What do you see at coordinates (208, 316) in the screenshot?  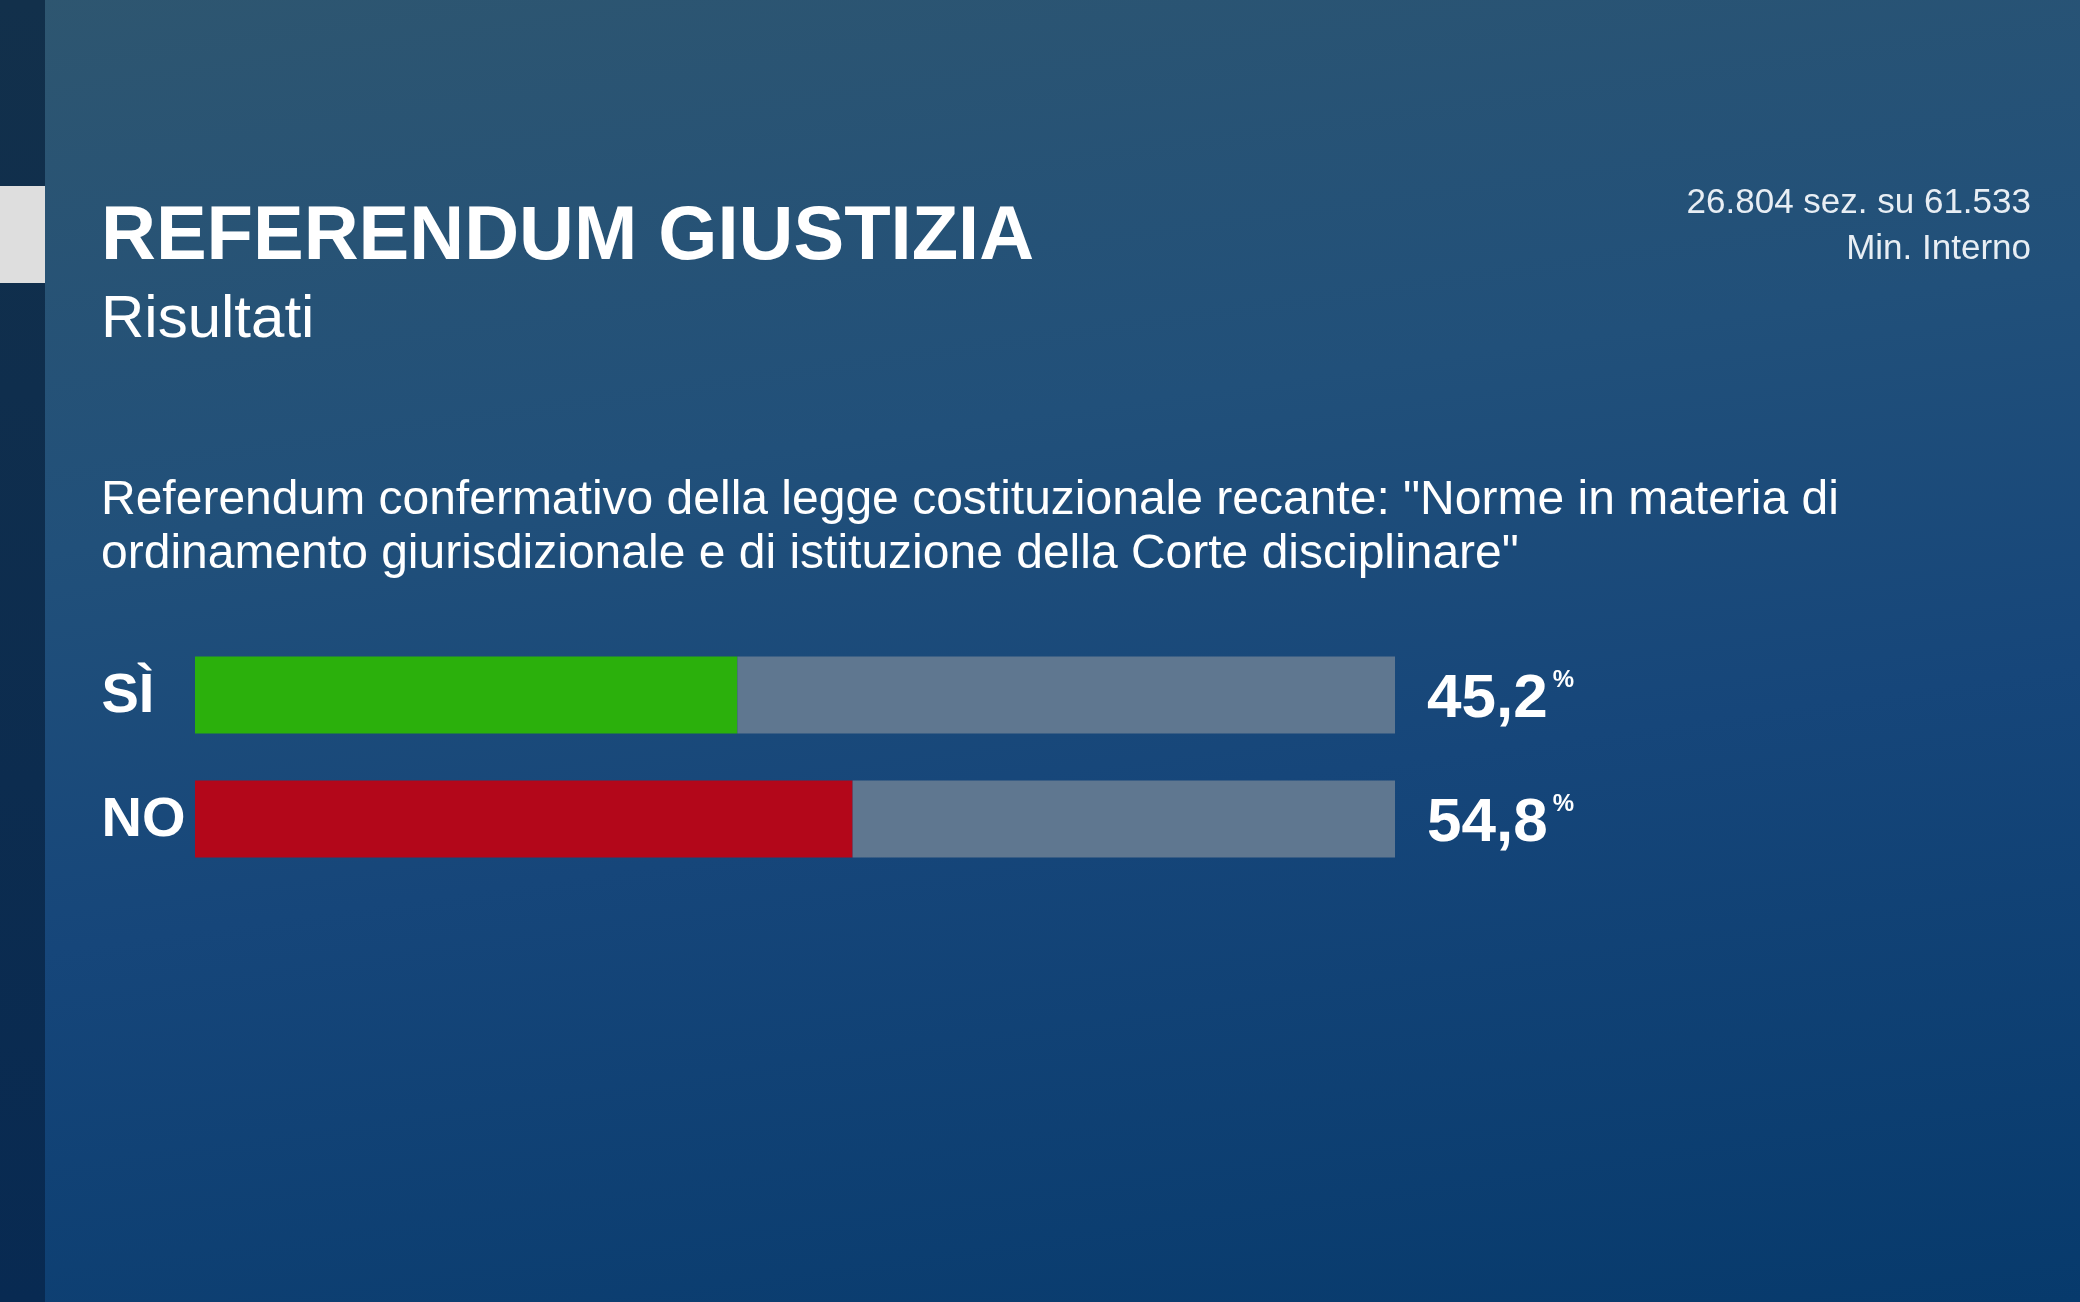 I see `chart-subtitle: Risultati` at bounding box center [208, 316].